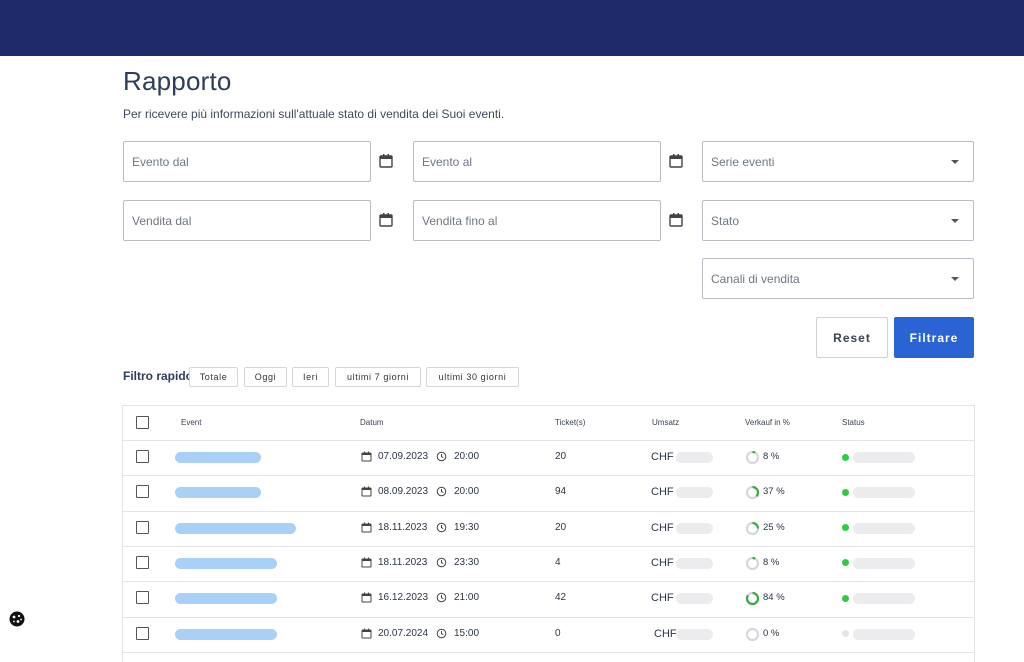  What do you see at coordinates (310, 377) in the screenshot?
I see `quick-filter-yesterday: Ieri` at bounding box center [310, 377].